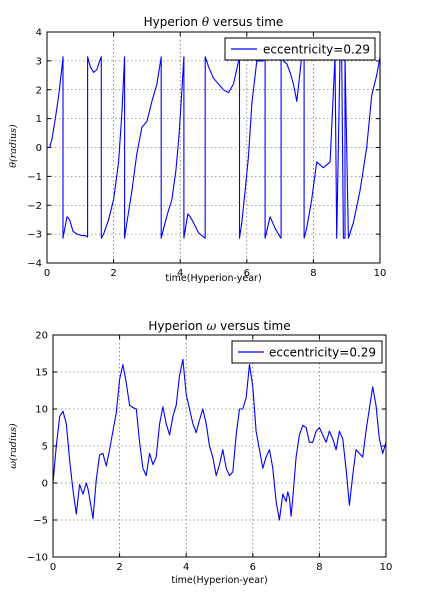  I want to click on theta-chart-legend: eccentricity=0.29, so click(300, 49).